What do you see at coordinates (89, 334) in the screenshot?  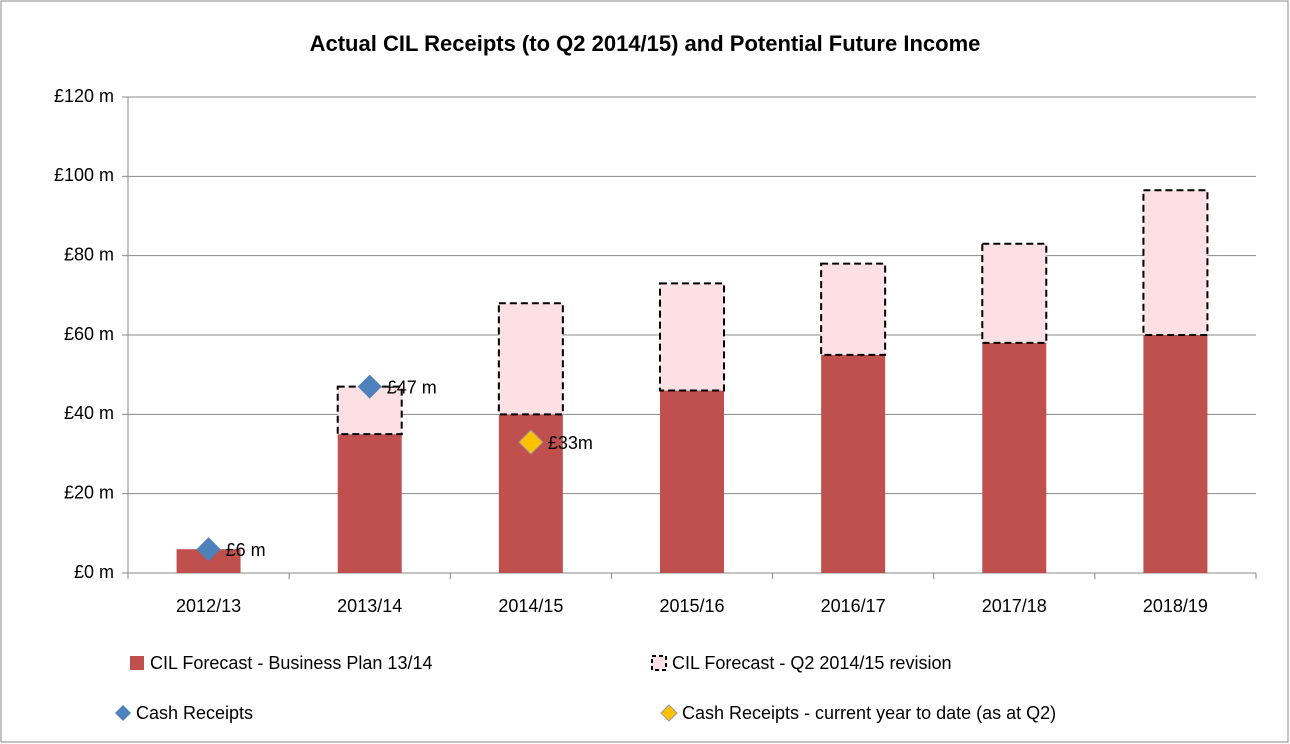 I see `y-tick-label: £60 m` at bounding box center [89, 334].